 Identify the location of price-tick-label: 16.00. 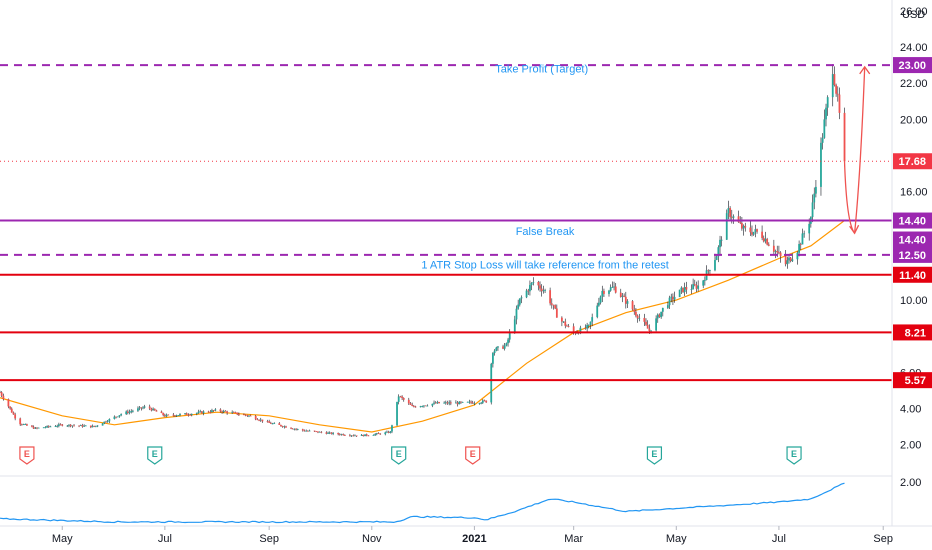
(914, 193).